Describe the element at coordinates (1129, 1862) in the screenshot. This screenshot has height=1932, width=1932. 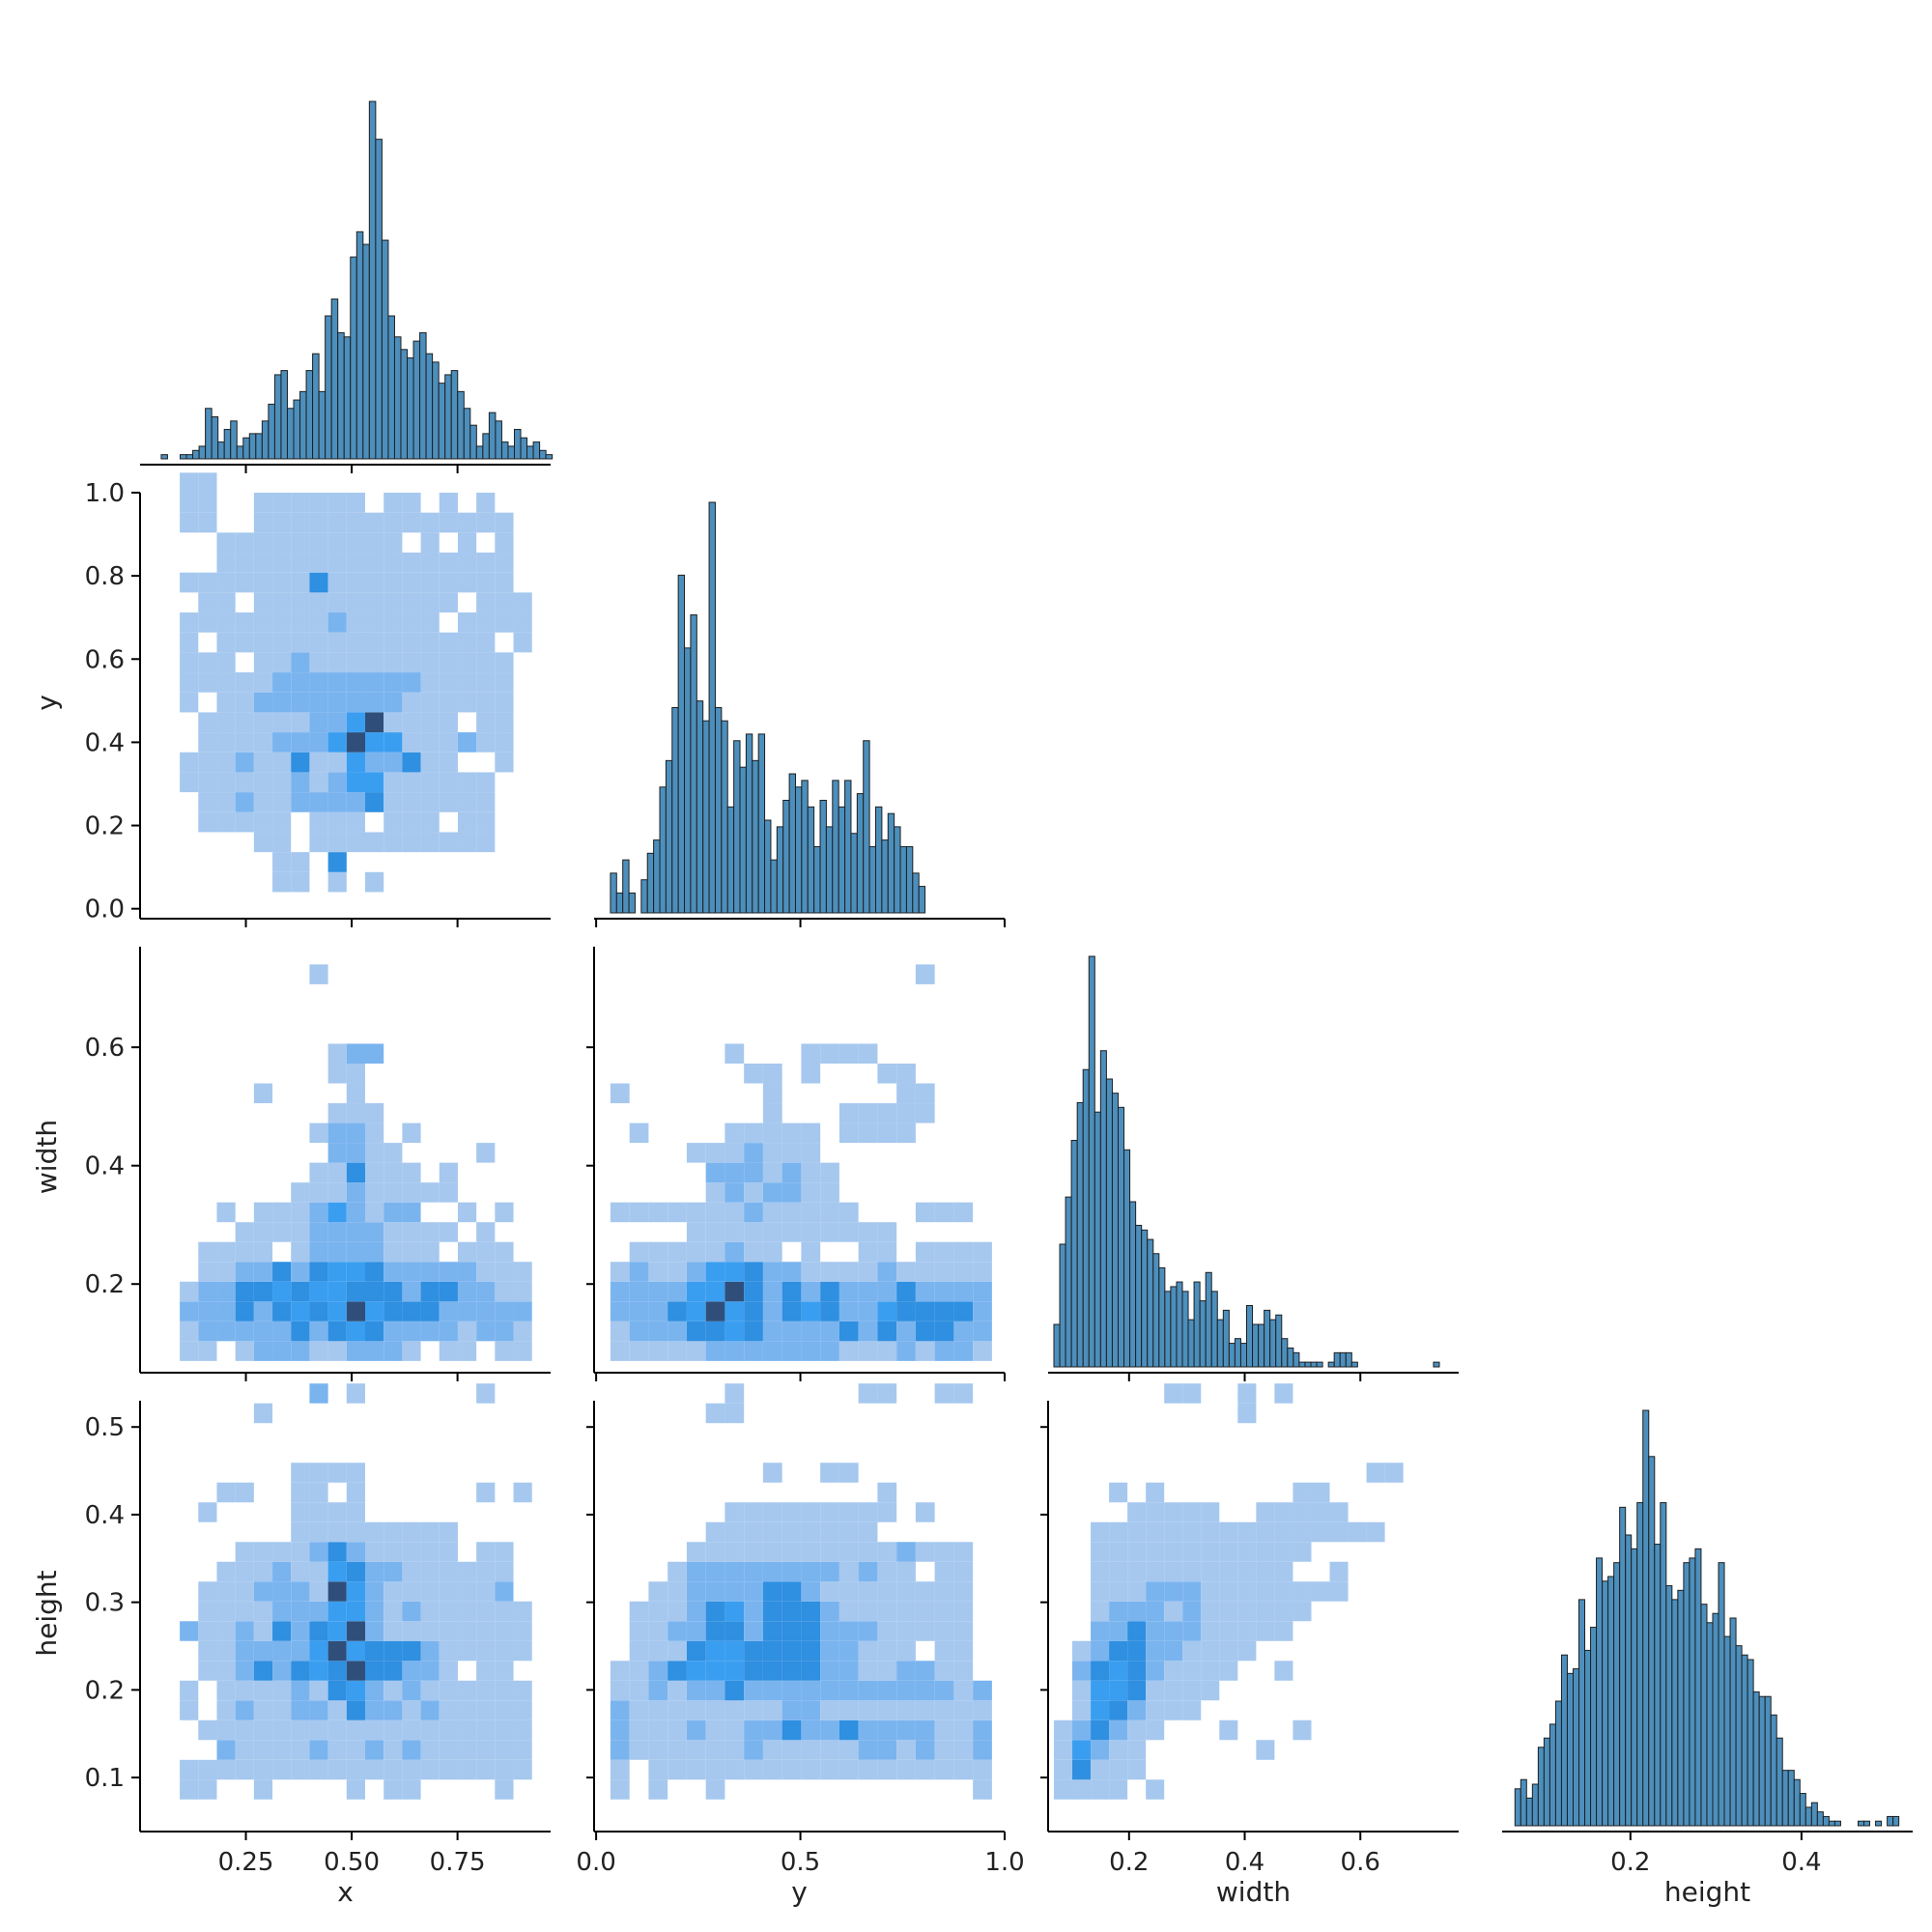
I see `x-tick-label: 0.2` at that location.